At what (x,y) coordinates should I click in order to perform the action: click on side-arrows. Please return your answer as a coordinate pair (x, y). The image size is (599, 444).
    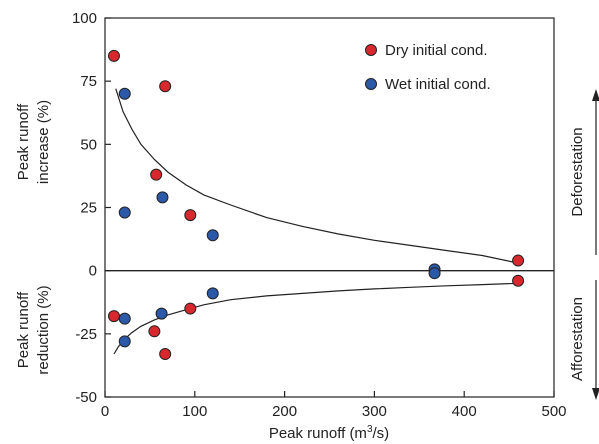
    Looking at the image, I should click on (595, 244).